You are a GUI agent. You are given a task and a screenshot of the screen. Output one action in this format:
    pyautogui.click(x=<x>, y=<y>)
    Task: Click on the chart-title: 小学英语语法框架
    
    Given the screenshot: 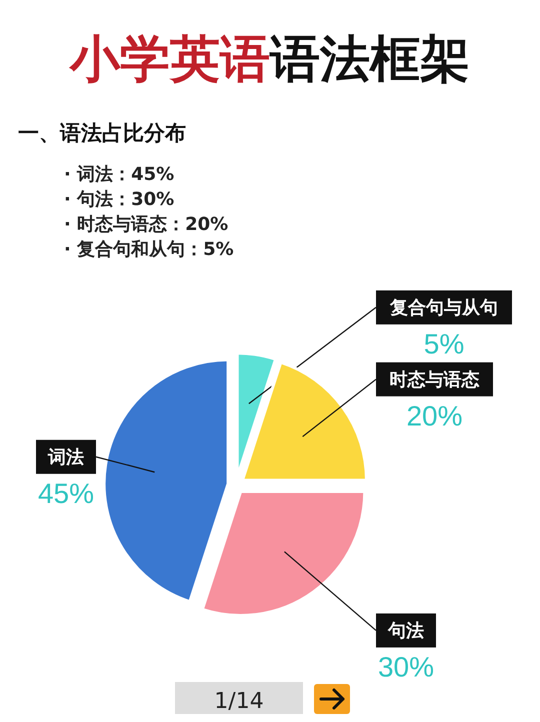 What is the action you would take?
    pyautogui.click(x=269, y=59)
    